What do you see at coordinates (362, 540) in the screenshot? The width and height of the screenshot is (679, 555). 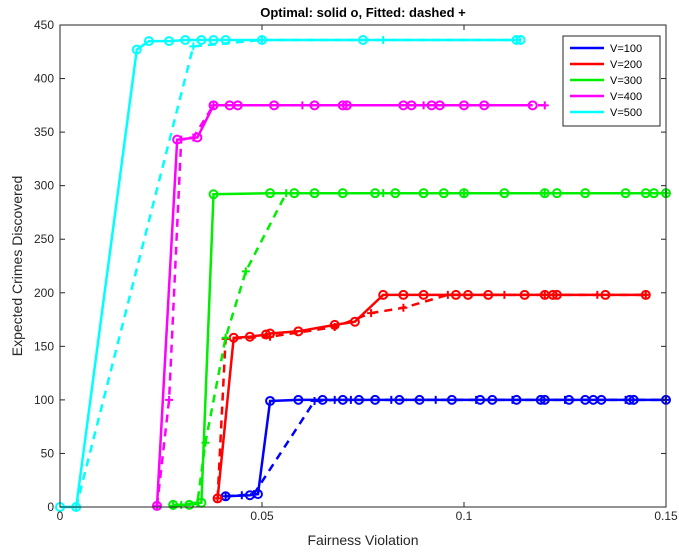 I see `x-axis-label: Fairness Violation` at bounding box center [362, 540].